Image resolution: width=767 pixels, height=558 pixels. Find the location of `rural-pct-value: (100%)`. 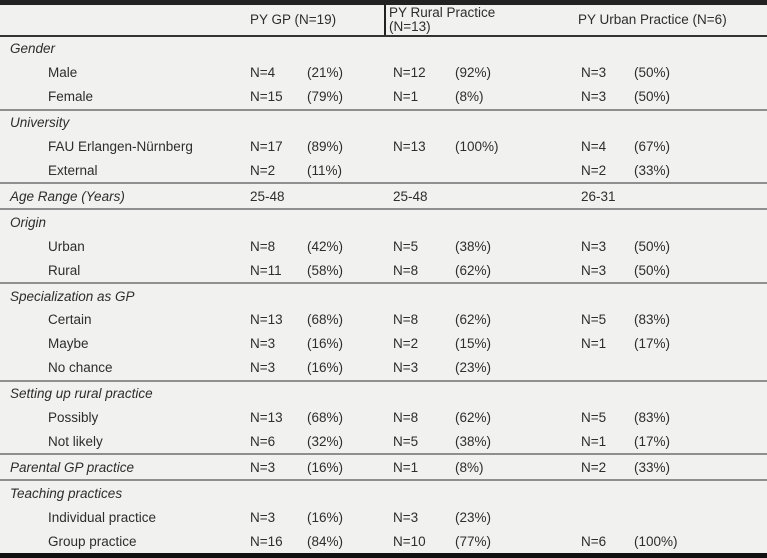

rural-pct-value: (100%) is located at coordinates (477, 147).